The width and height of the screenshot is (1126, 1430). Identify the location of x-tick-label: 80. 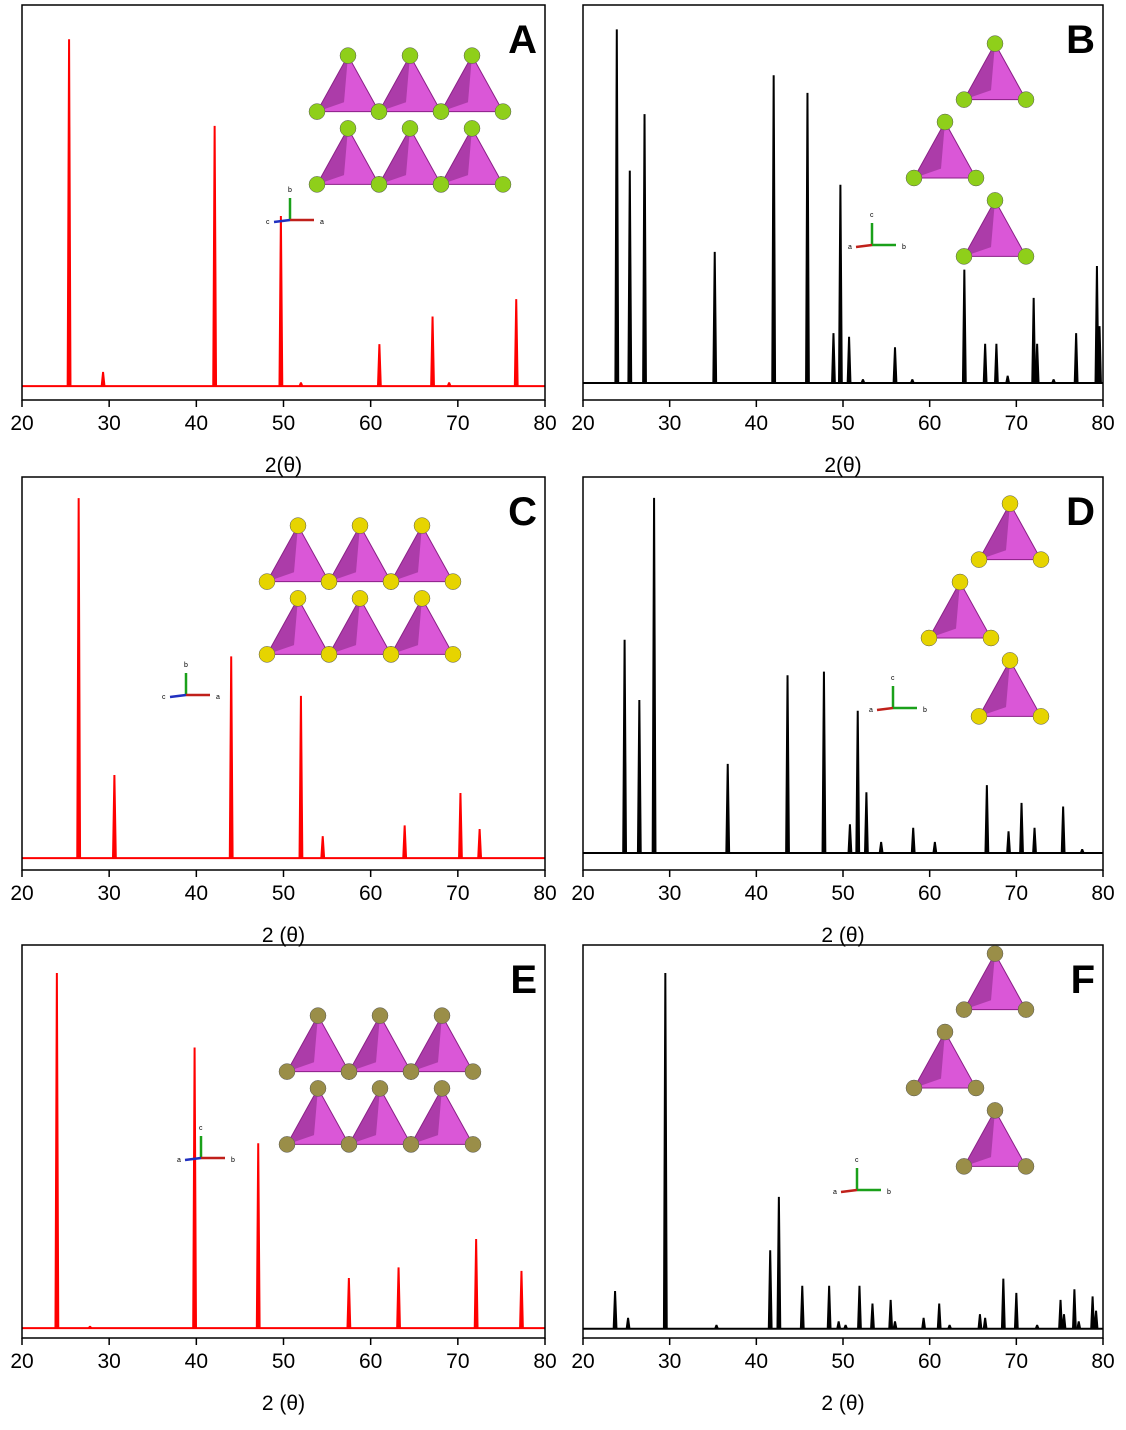
(544, 893).